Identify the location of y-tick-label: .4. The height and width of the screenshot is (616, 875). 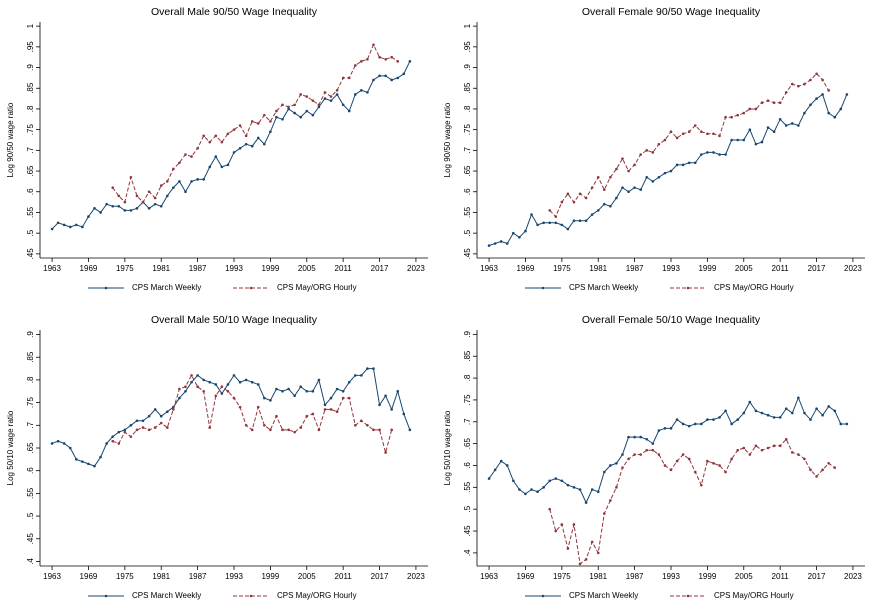
(467, 552).